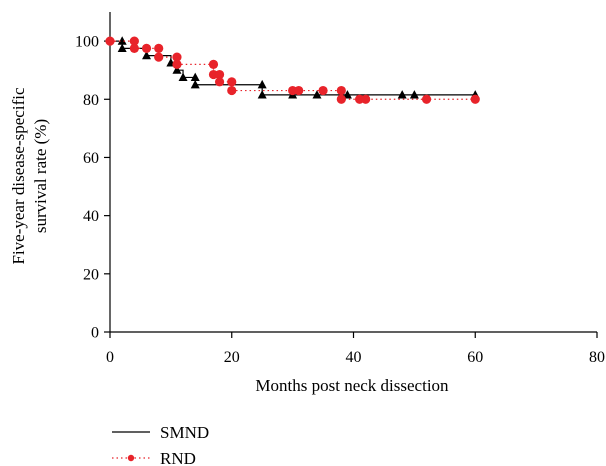 This screenshot has height=466, width=606. I want to click on y-tick-label: 80, so click(91, 100).